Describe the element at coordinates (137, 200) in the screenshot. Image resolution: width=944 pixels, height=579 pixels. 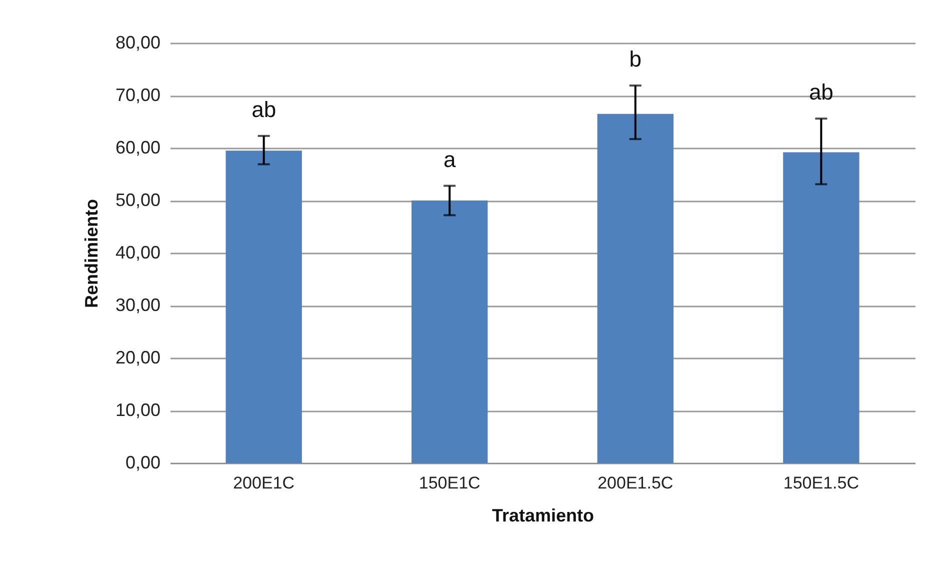
I see `y-tick-label: 50,00` at that location.